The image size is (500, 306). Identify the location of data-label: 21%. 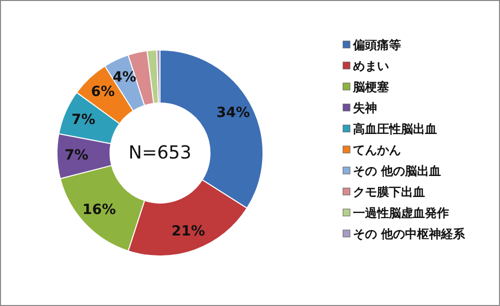
(189, 232).